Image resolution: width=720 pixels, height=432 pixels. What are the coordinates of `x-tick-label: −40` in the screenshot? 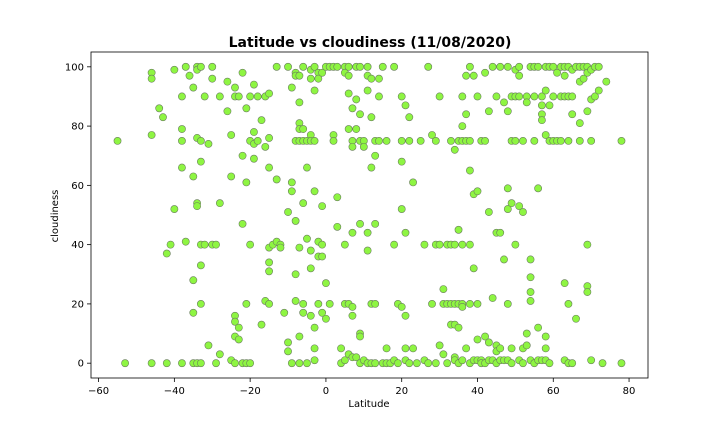 It's located at (174, 391).